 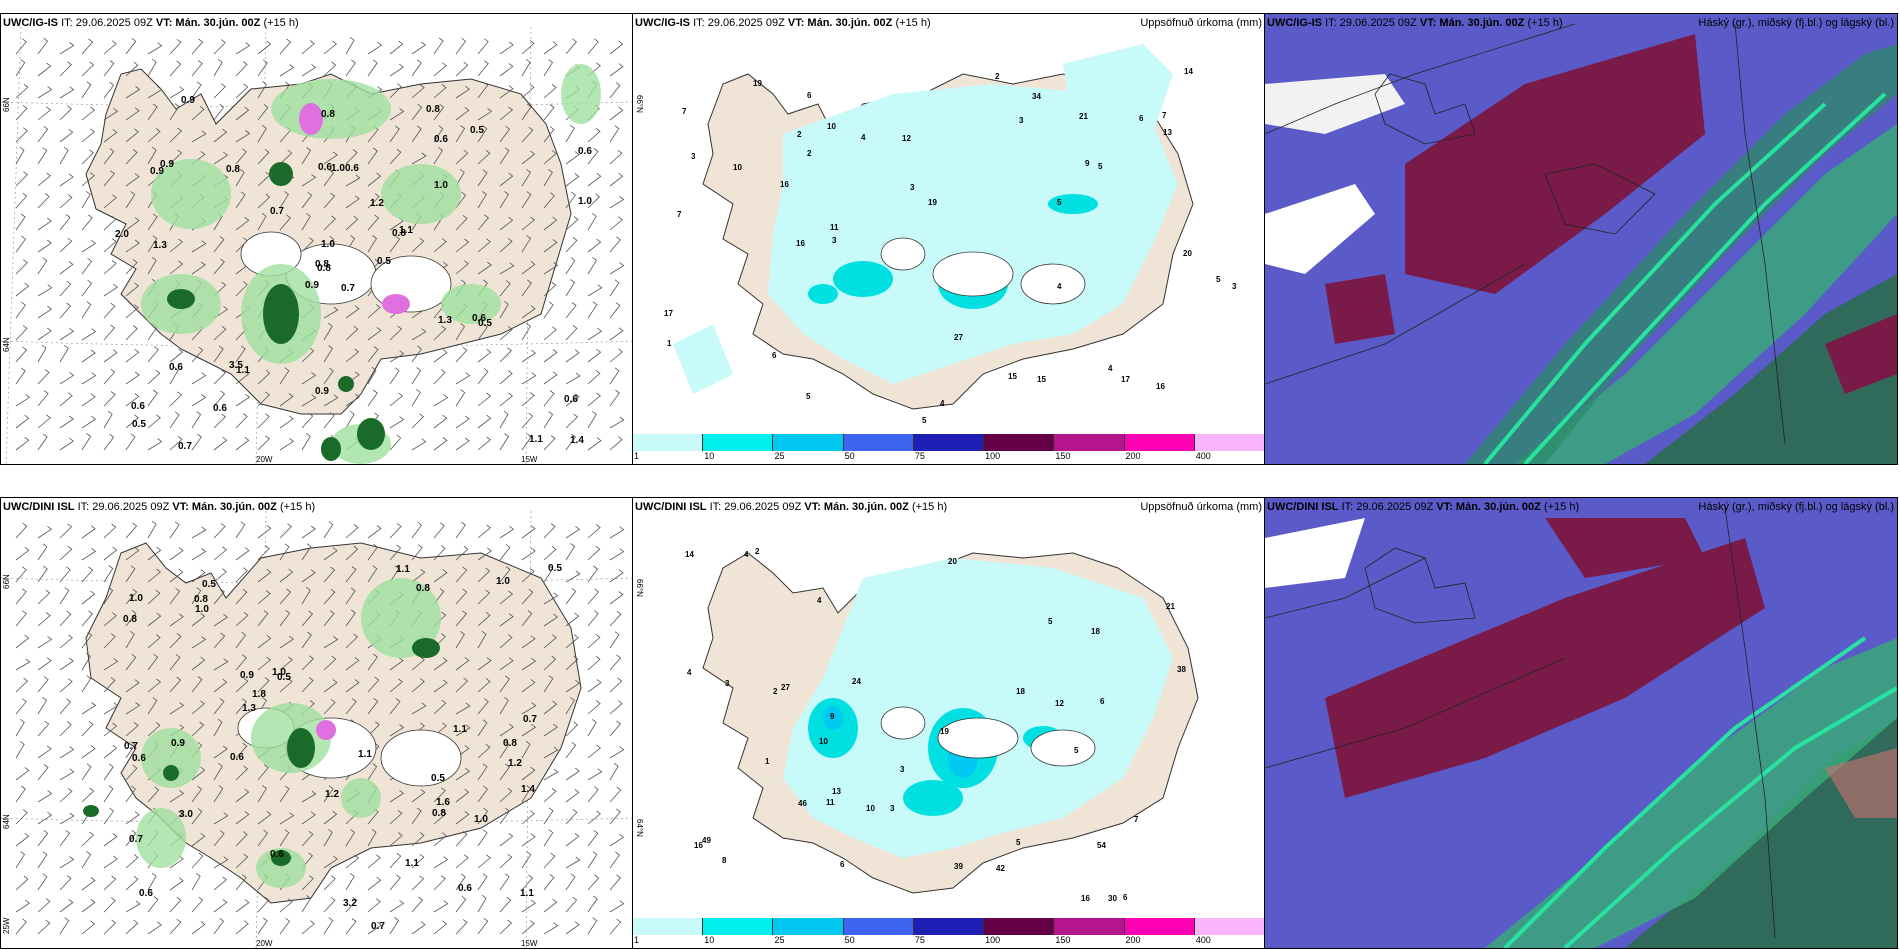 What do you see at coordinates (236, 365) in the screenshot?
I see `value-label: 3.5` at bounding box center [236, 365].